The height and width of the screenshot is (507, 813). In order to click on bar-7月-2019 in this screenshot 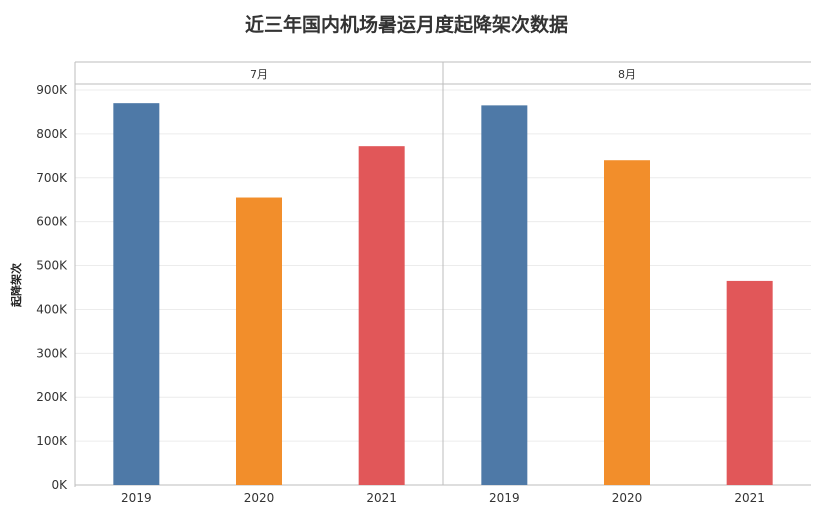, I will do `click(136, 294)`.